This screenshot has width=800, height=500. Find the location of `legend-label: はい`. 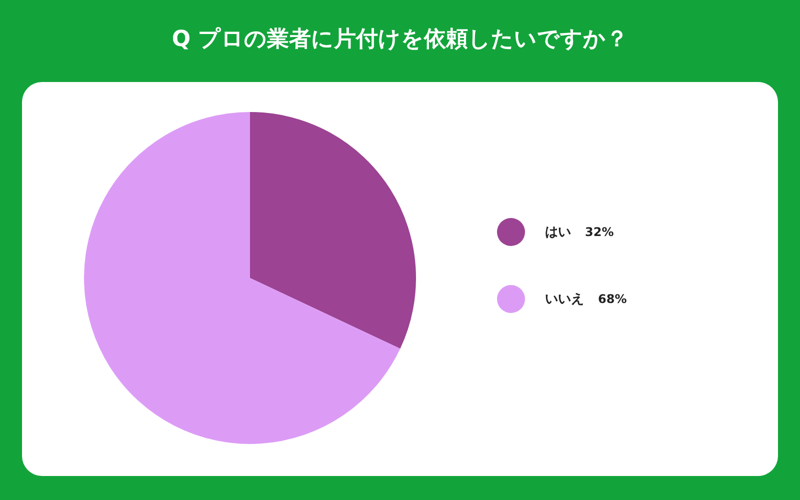

legend-label: はい is located at coordinates (558, 232).